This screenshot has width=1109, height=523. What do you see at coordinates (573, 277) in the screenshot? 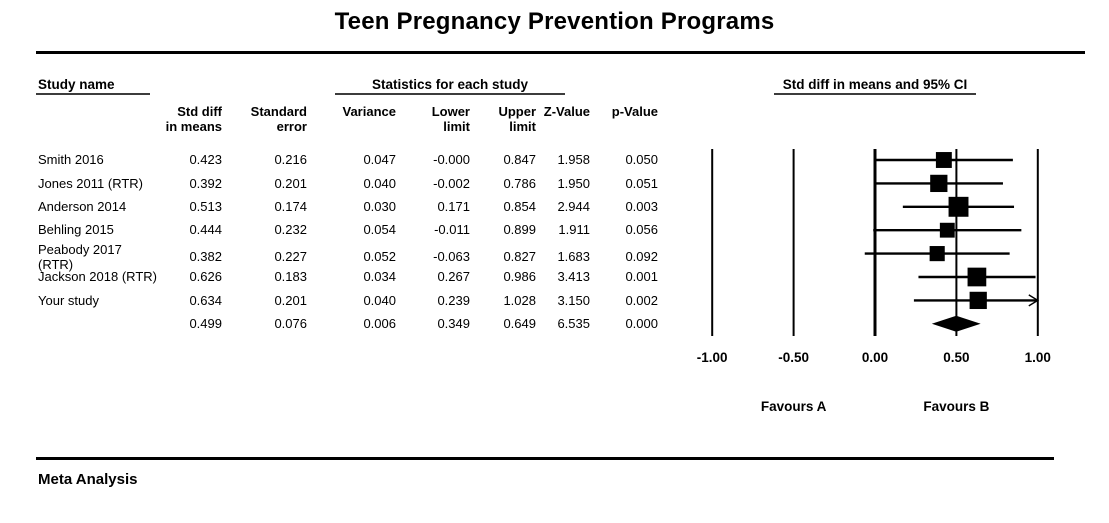
I see `z-value-cell: 3.413` at bounding box center [573, 277].